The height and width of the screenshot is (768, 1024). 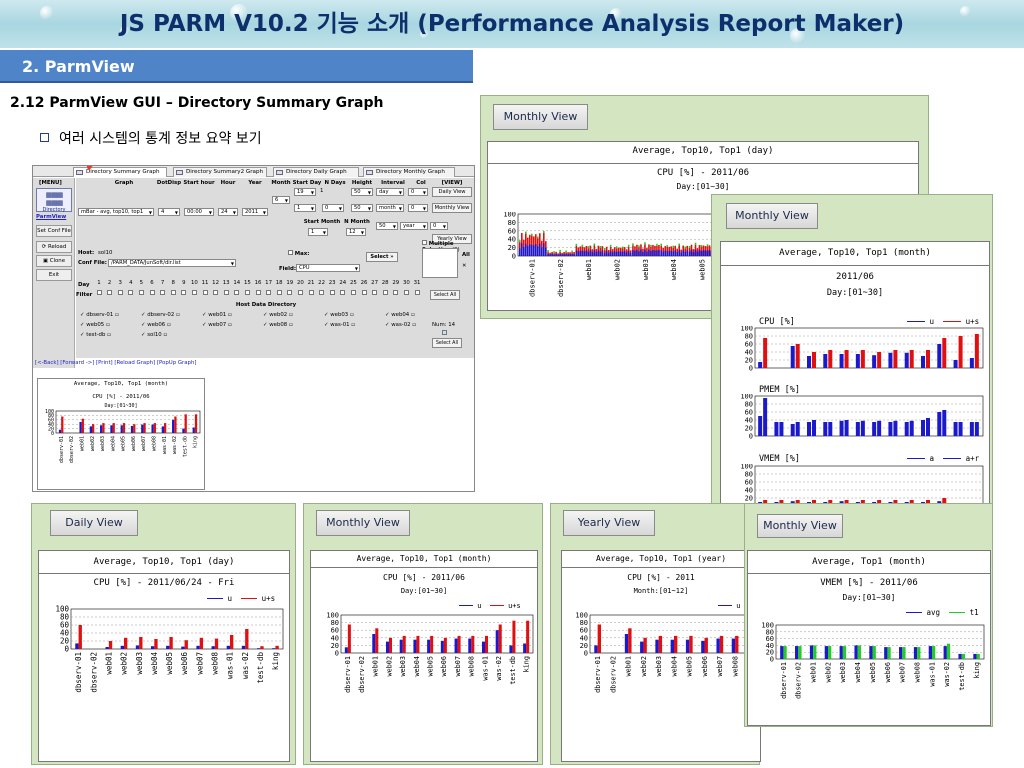 I want to click on host-checkbox: ✓ web03 ▫, so click(x=339, y=315).